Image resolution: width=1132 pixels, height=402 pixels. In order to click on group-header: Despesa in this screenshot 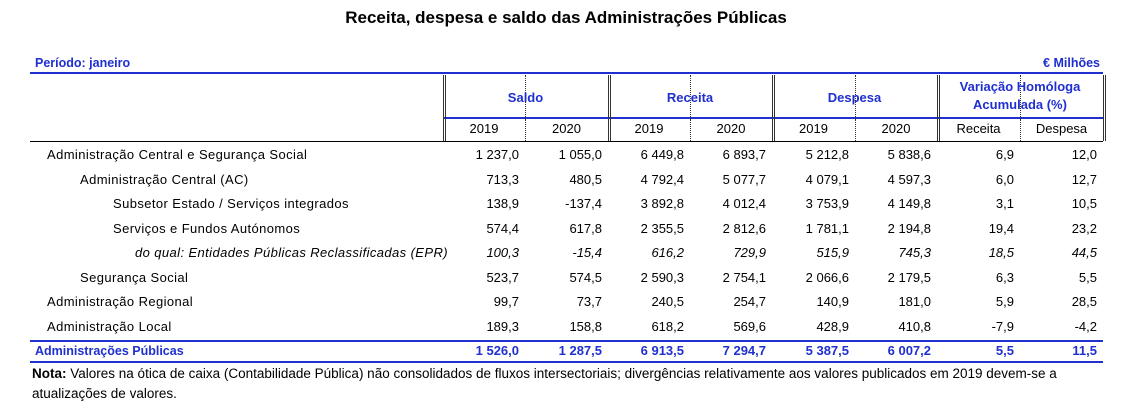, I will do `click(854, 97)`.